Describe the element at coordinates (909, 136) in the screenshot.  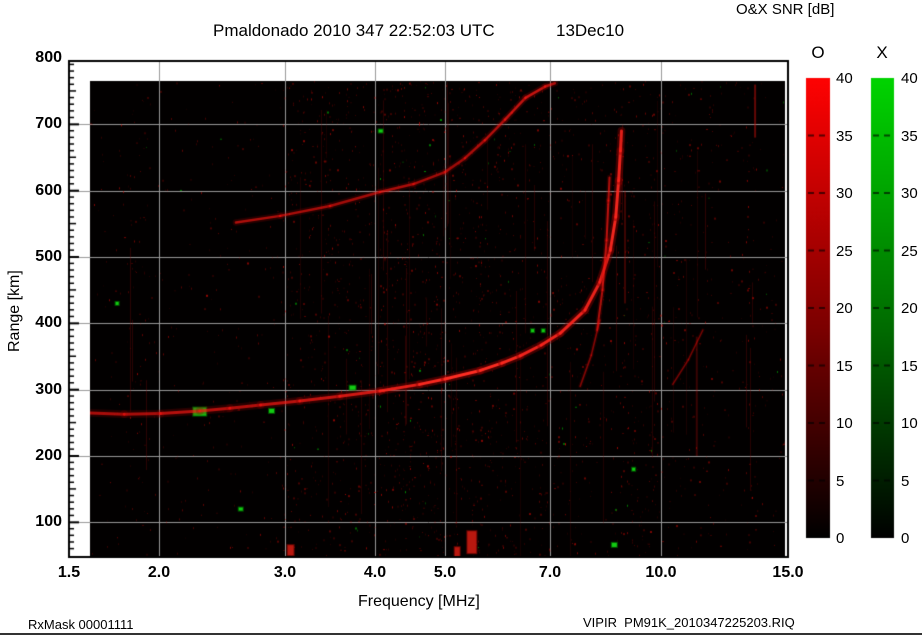
I see `x-colorbar-tick-label: 35` at that location.